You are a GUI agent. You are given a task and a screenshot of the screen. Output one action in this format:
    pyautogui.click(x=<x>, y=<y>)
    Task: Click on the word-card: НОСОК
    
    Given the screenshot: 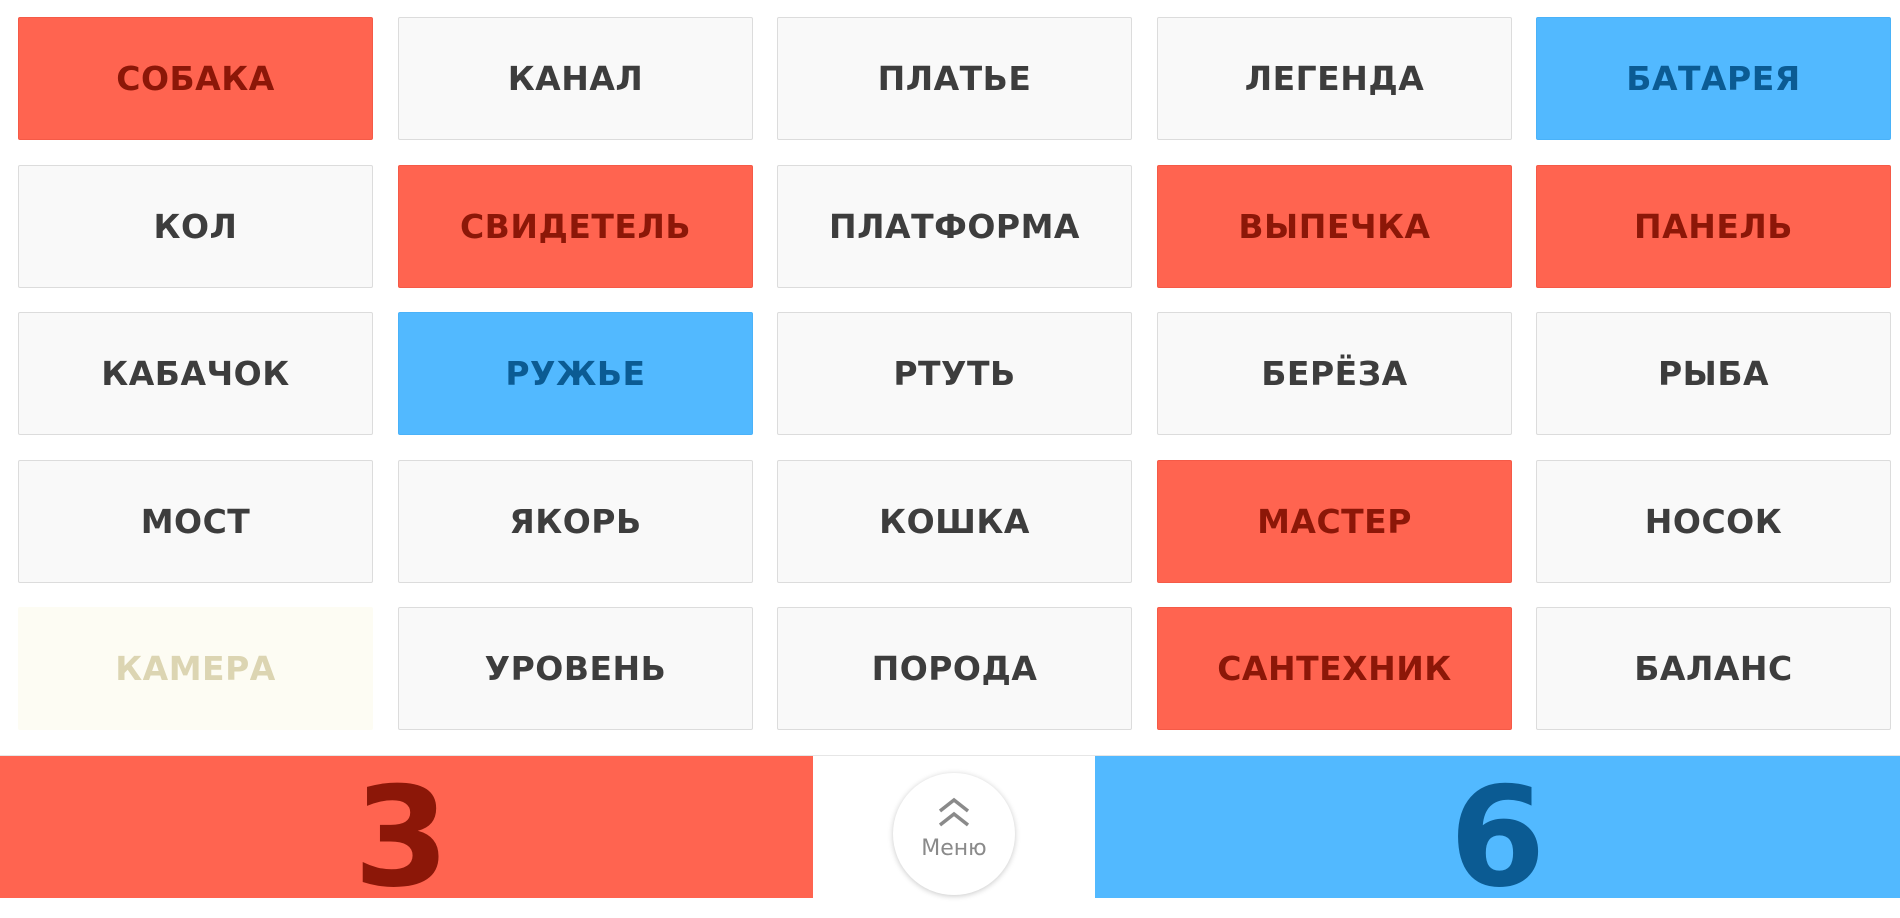 What is the action you would take?
    pyautogui.click(x=1713, y=521)
    